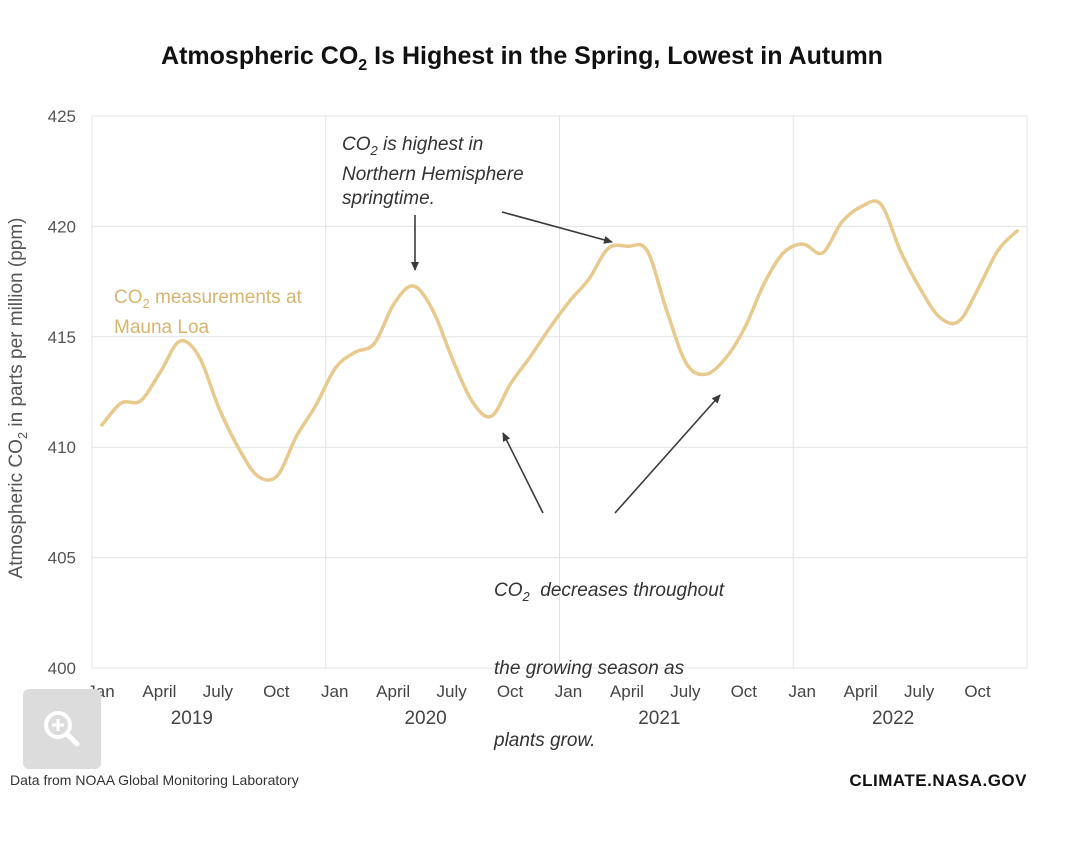  Describe the element at coordinates (425, 718) in the screenshot. I see `year-label: 2020` at that location.